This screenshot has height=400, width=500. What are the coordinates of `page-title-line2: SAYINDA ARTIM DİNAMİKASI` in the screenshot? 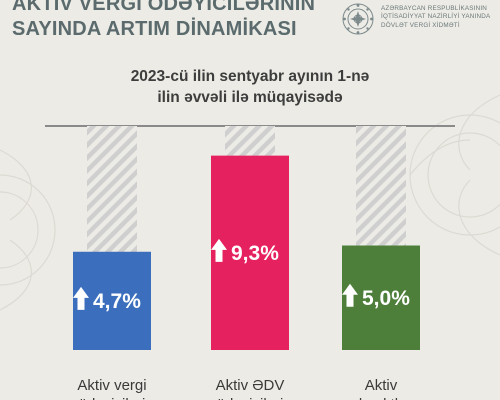 It's located at (154, 29).